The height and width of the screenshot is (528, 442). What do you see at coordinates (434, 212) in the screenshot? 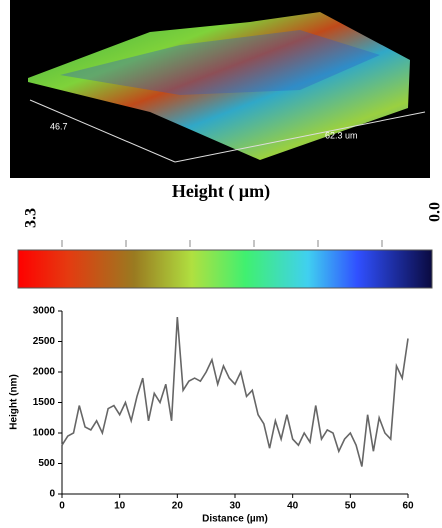
I see `colorbar-min: 0.0` at bounding box center [434, 212].